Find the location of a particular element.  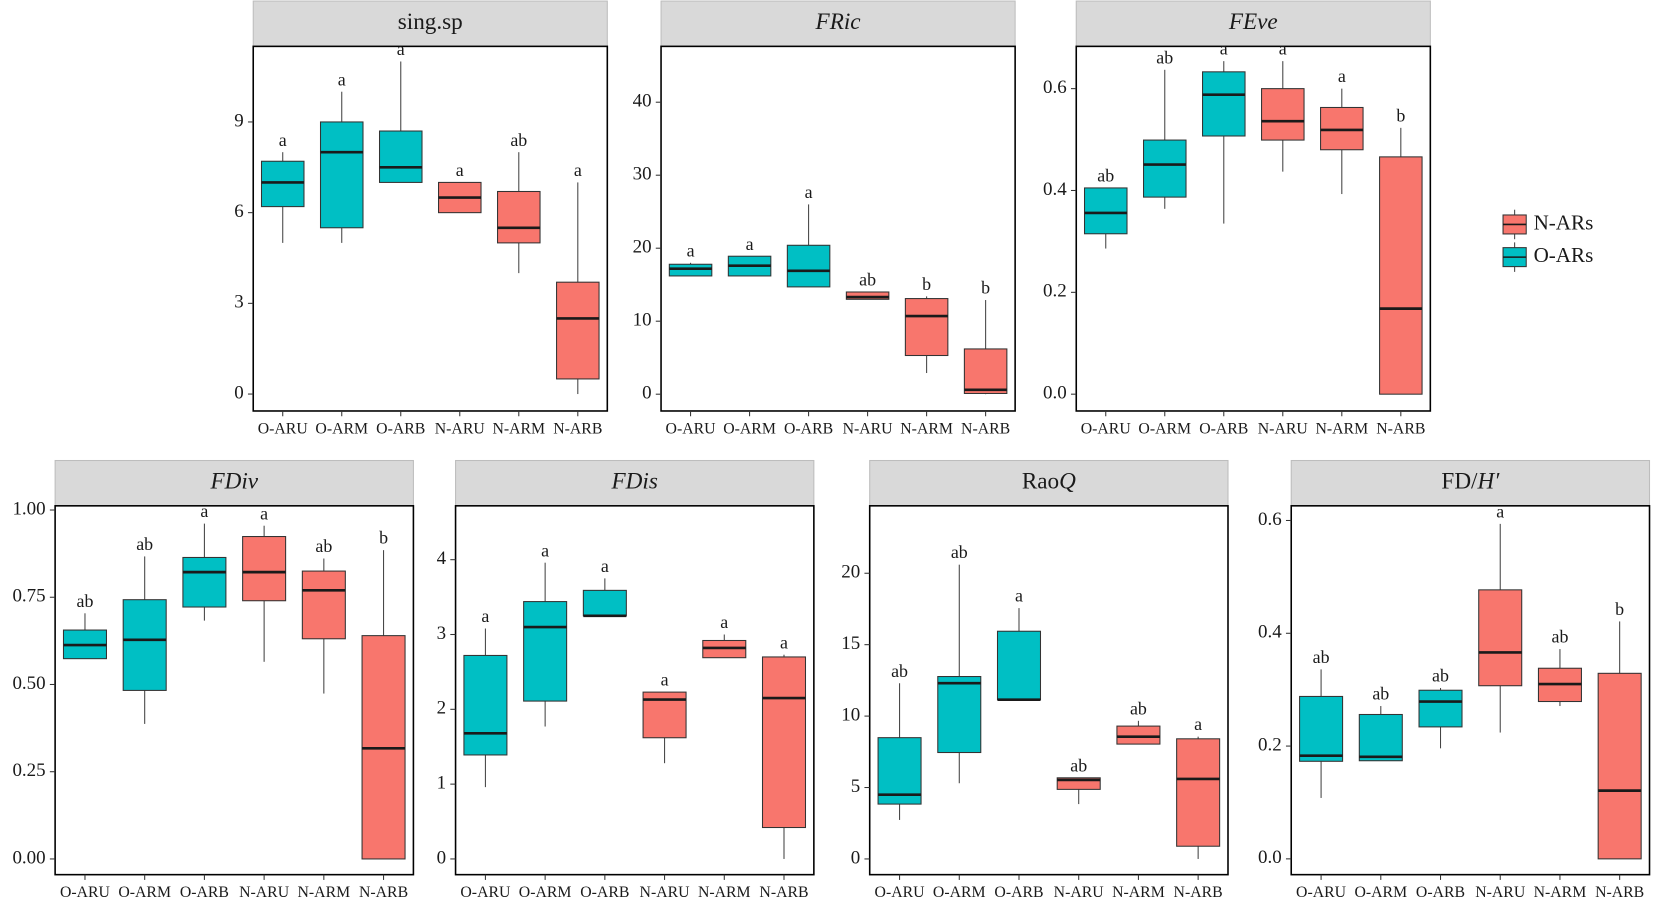

y-tick-label: 1.00 is located at coordinates (28, 508).